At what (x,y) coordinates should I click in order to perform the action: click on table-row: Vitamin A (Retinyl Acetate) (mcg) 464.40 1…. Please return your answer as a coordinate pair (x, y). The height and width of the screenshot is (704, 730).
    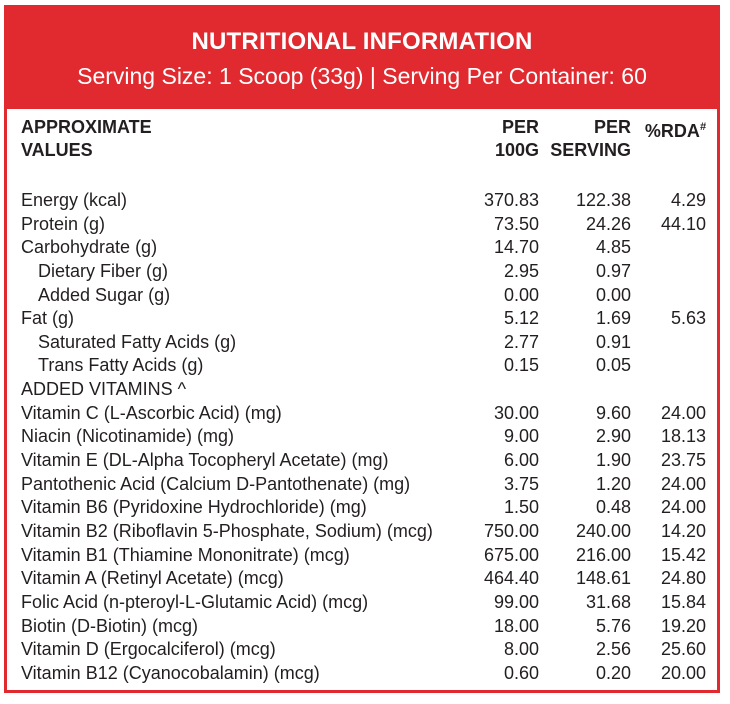
    Looking at the image, I should click on (362, 579).